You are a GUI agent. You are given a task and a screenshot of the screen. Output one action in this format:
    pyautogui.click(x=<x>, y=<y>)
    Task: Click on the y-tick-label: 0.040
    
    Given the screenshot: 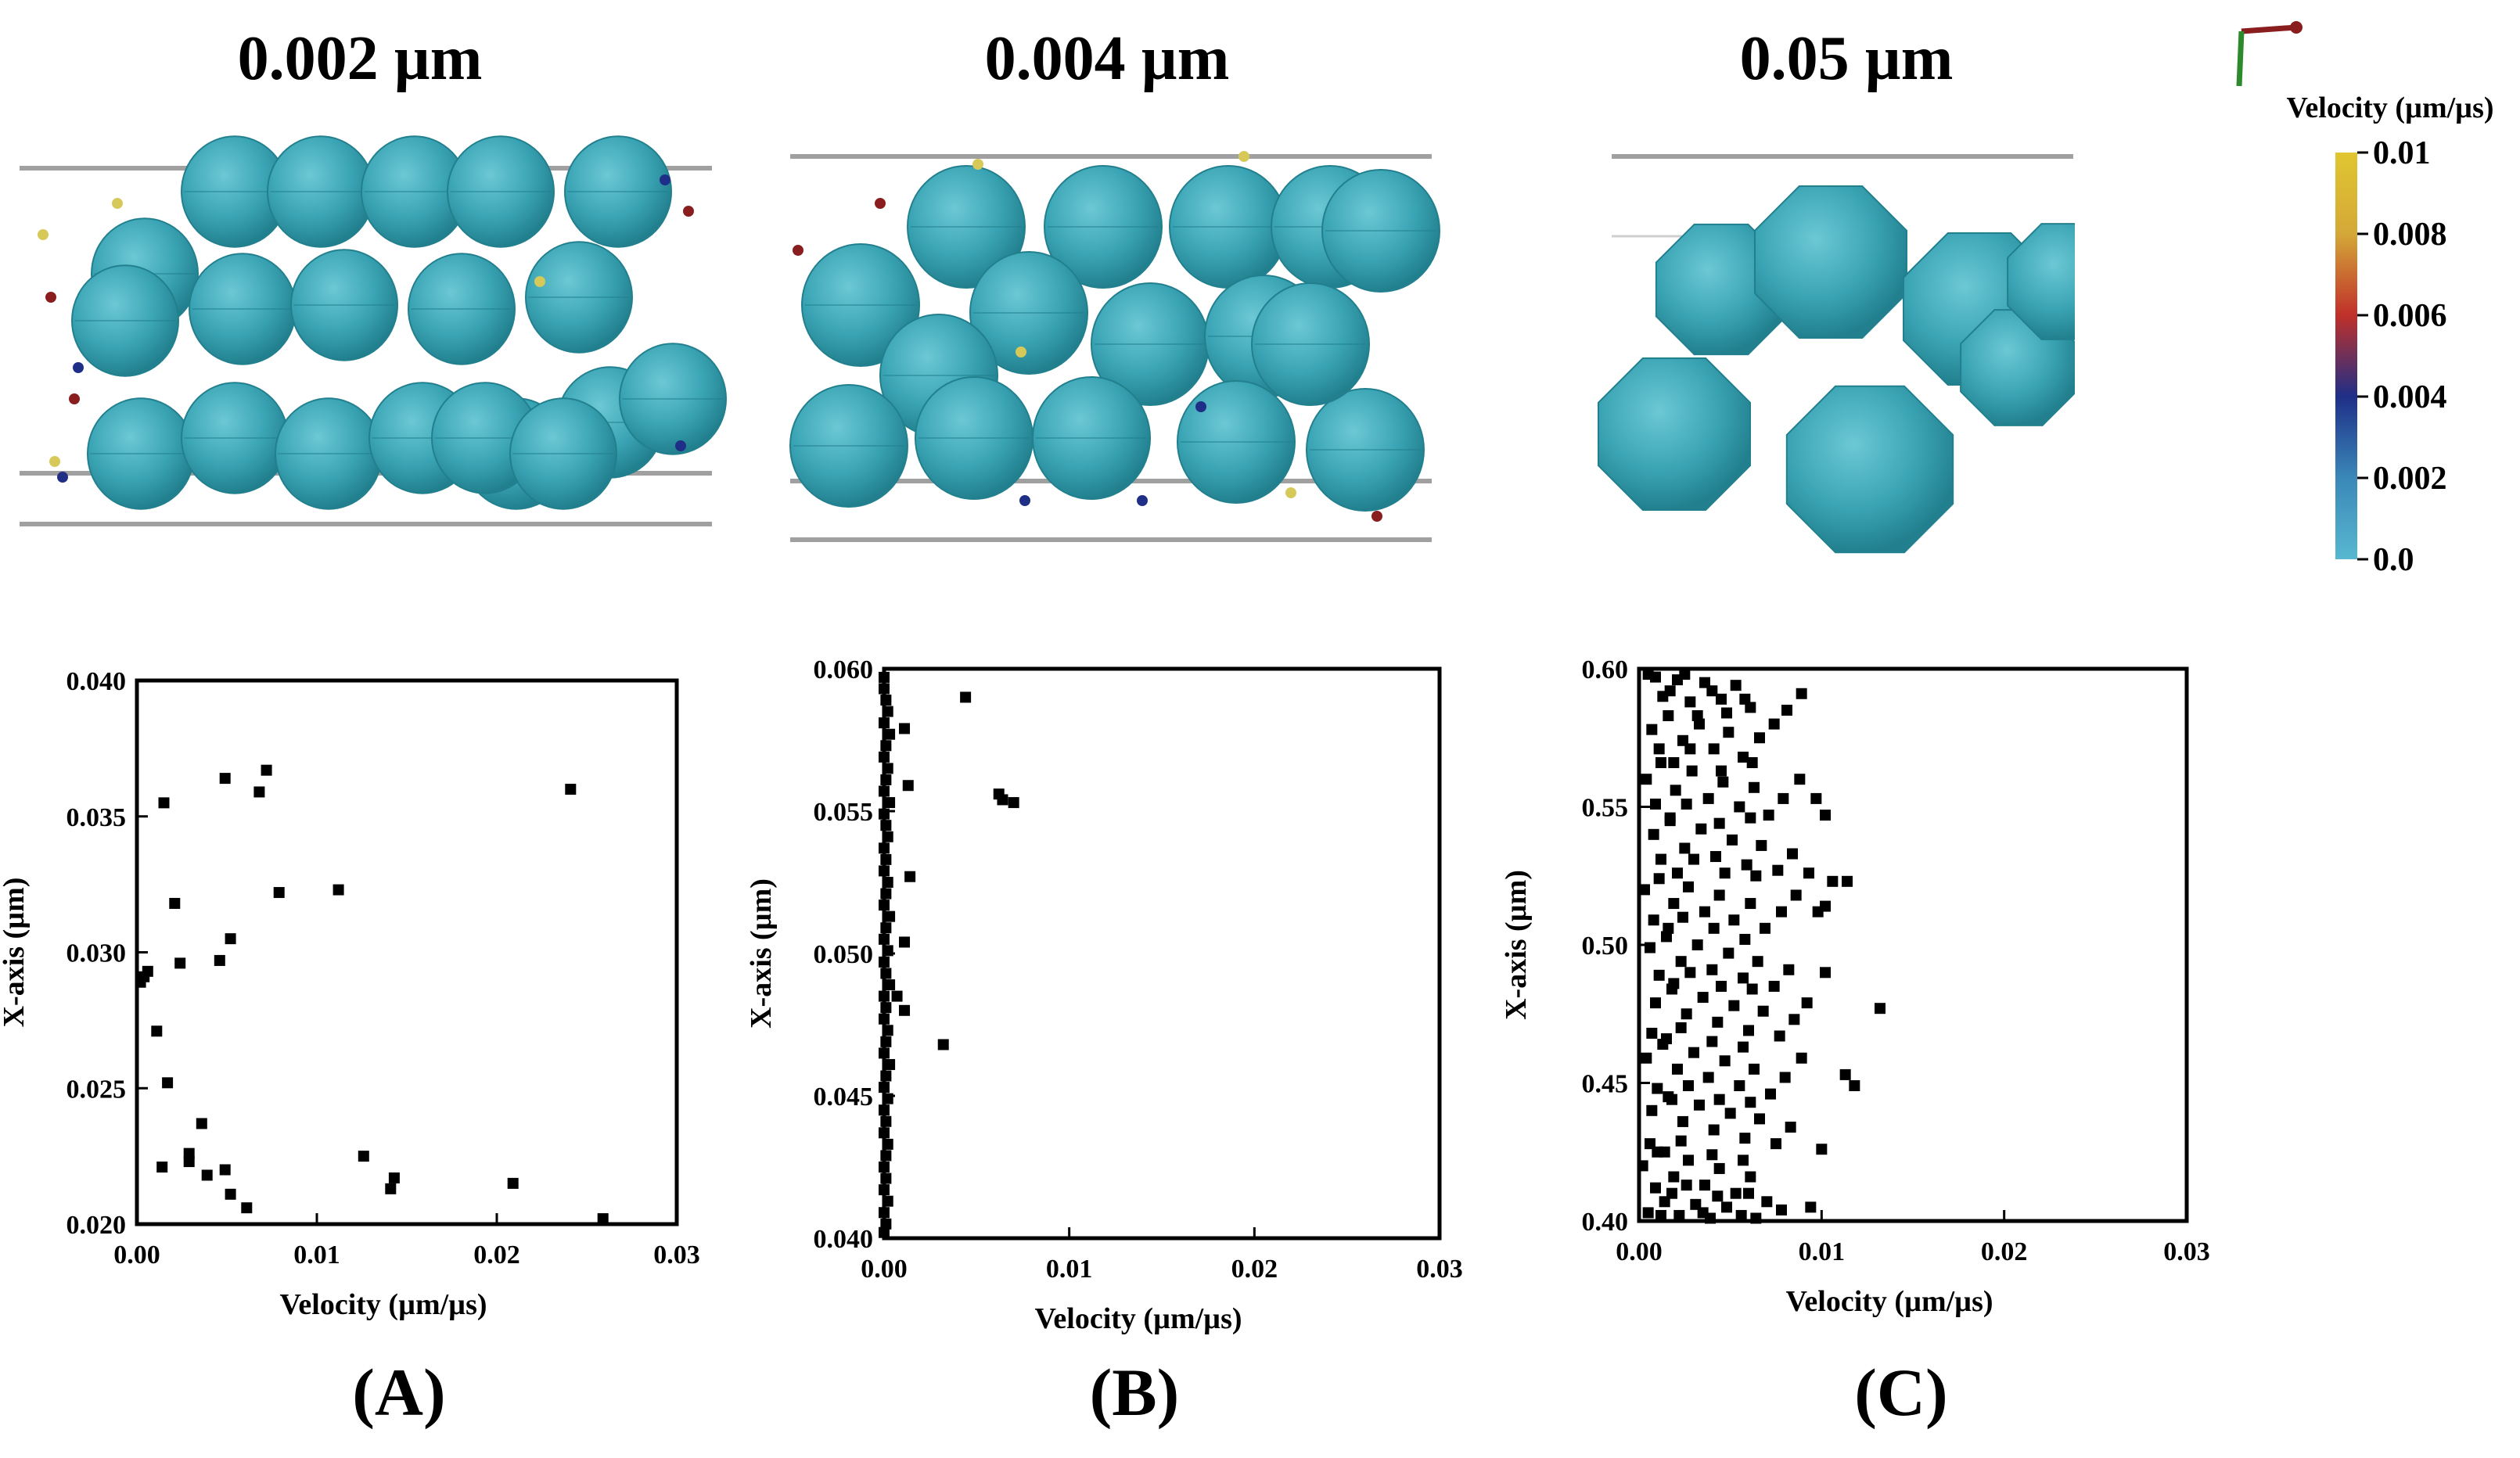 What is the action you would take?
    pyautogui.click(x=844, y=1240)
    